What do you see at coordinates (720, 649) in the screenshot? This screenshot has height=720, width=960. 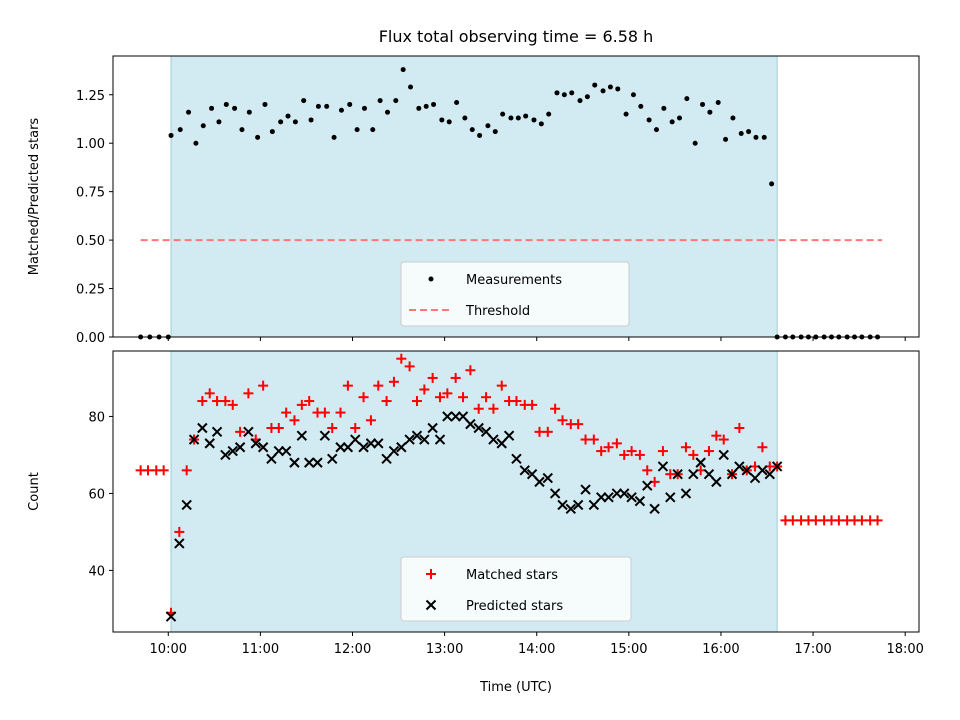 I see `x-tick-label: 16:00` at bounding box center [720, 649].